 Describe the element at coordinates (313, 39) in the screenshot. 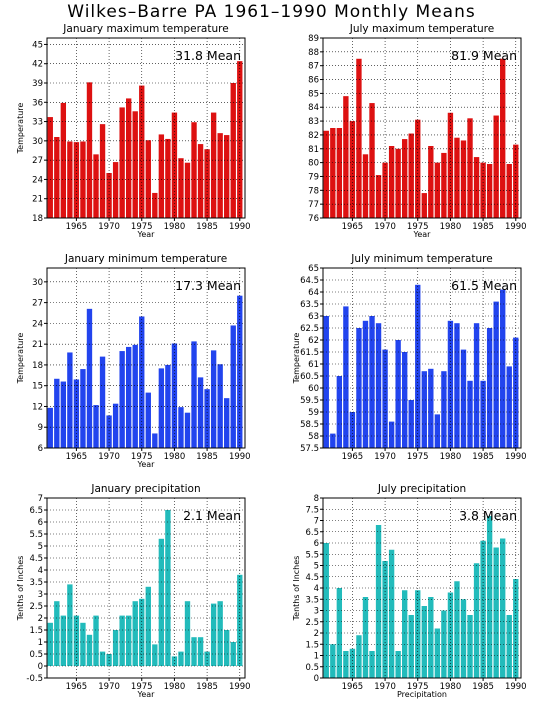

I see `y-tick-label: 89` at that location.